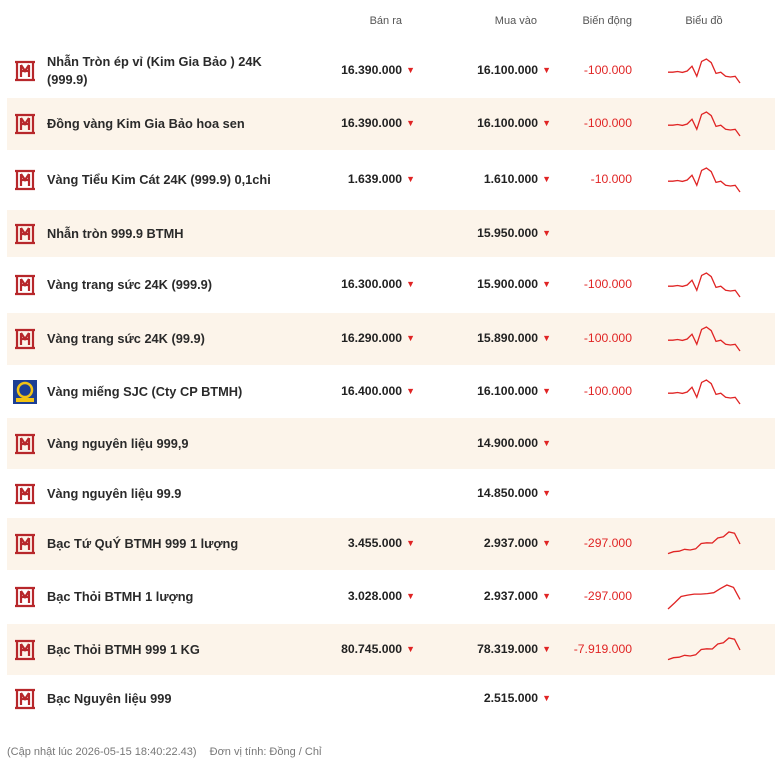  Describe the element at coordinates (378, 284) in the screenshot. I see `sell-price: 16.300.000 ▼` at that location.